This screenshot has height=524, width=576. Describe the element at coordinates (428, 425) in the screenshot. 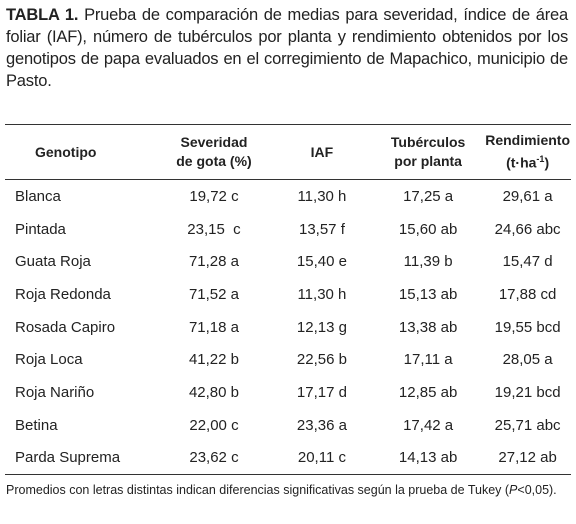

I see `value-cell: 17,42 a` at that location.